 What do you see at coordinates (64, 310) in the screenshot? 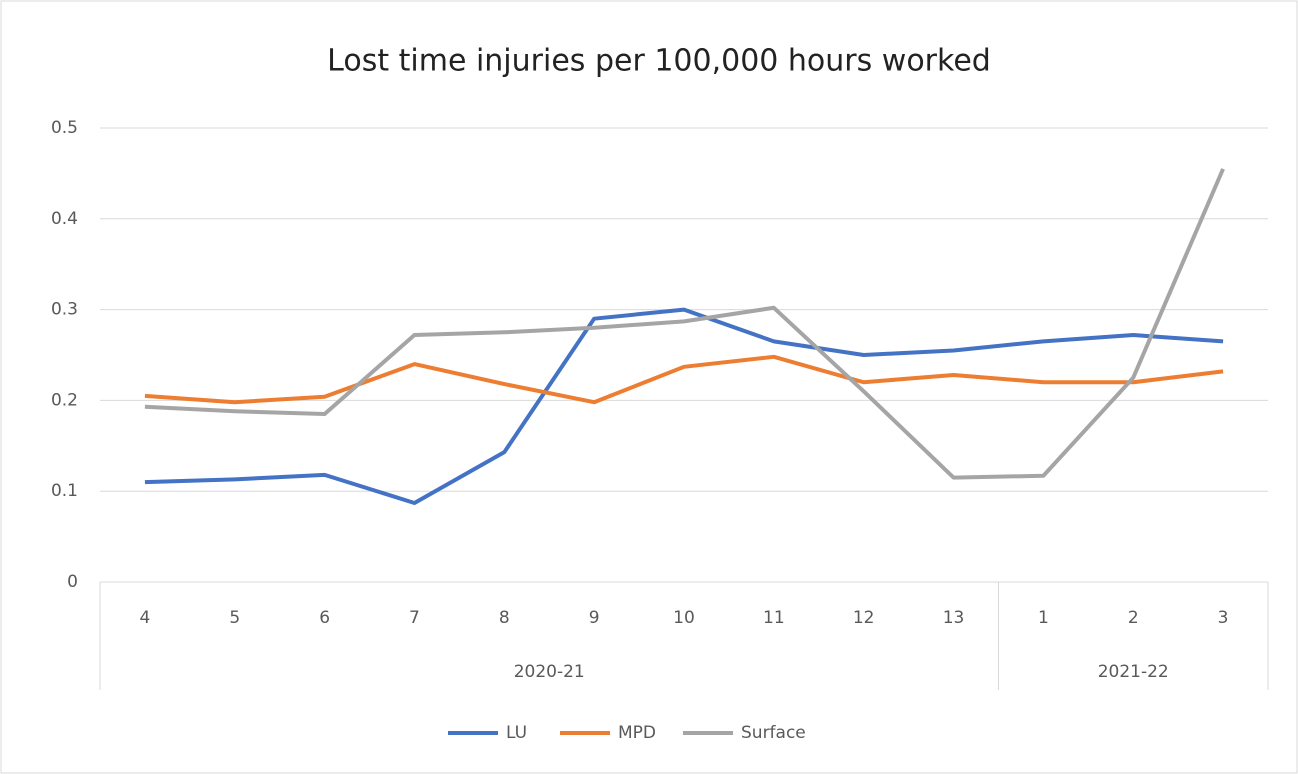
I see `y-tick-label: 0.3` at bounding box center [64, 310].